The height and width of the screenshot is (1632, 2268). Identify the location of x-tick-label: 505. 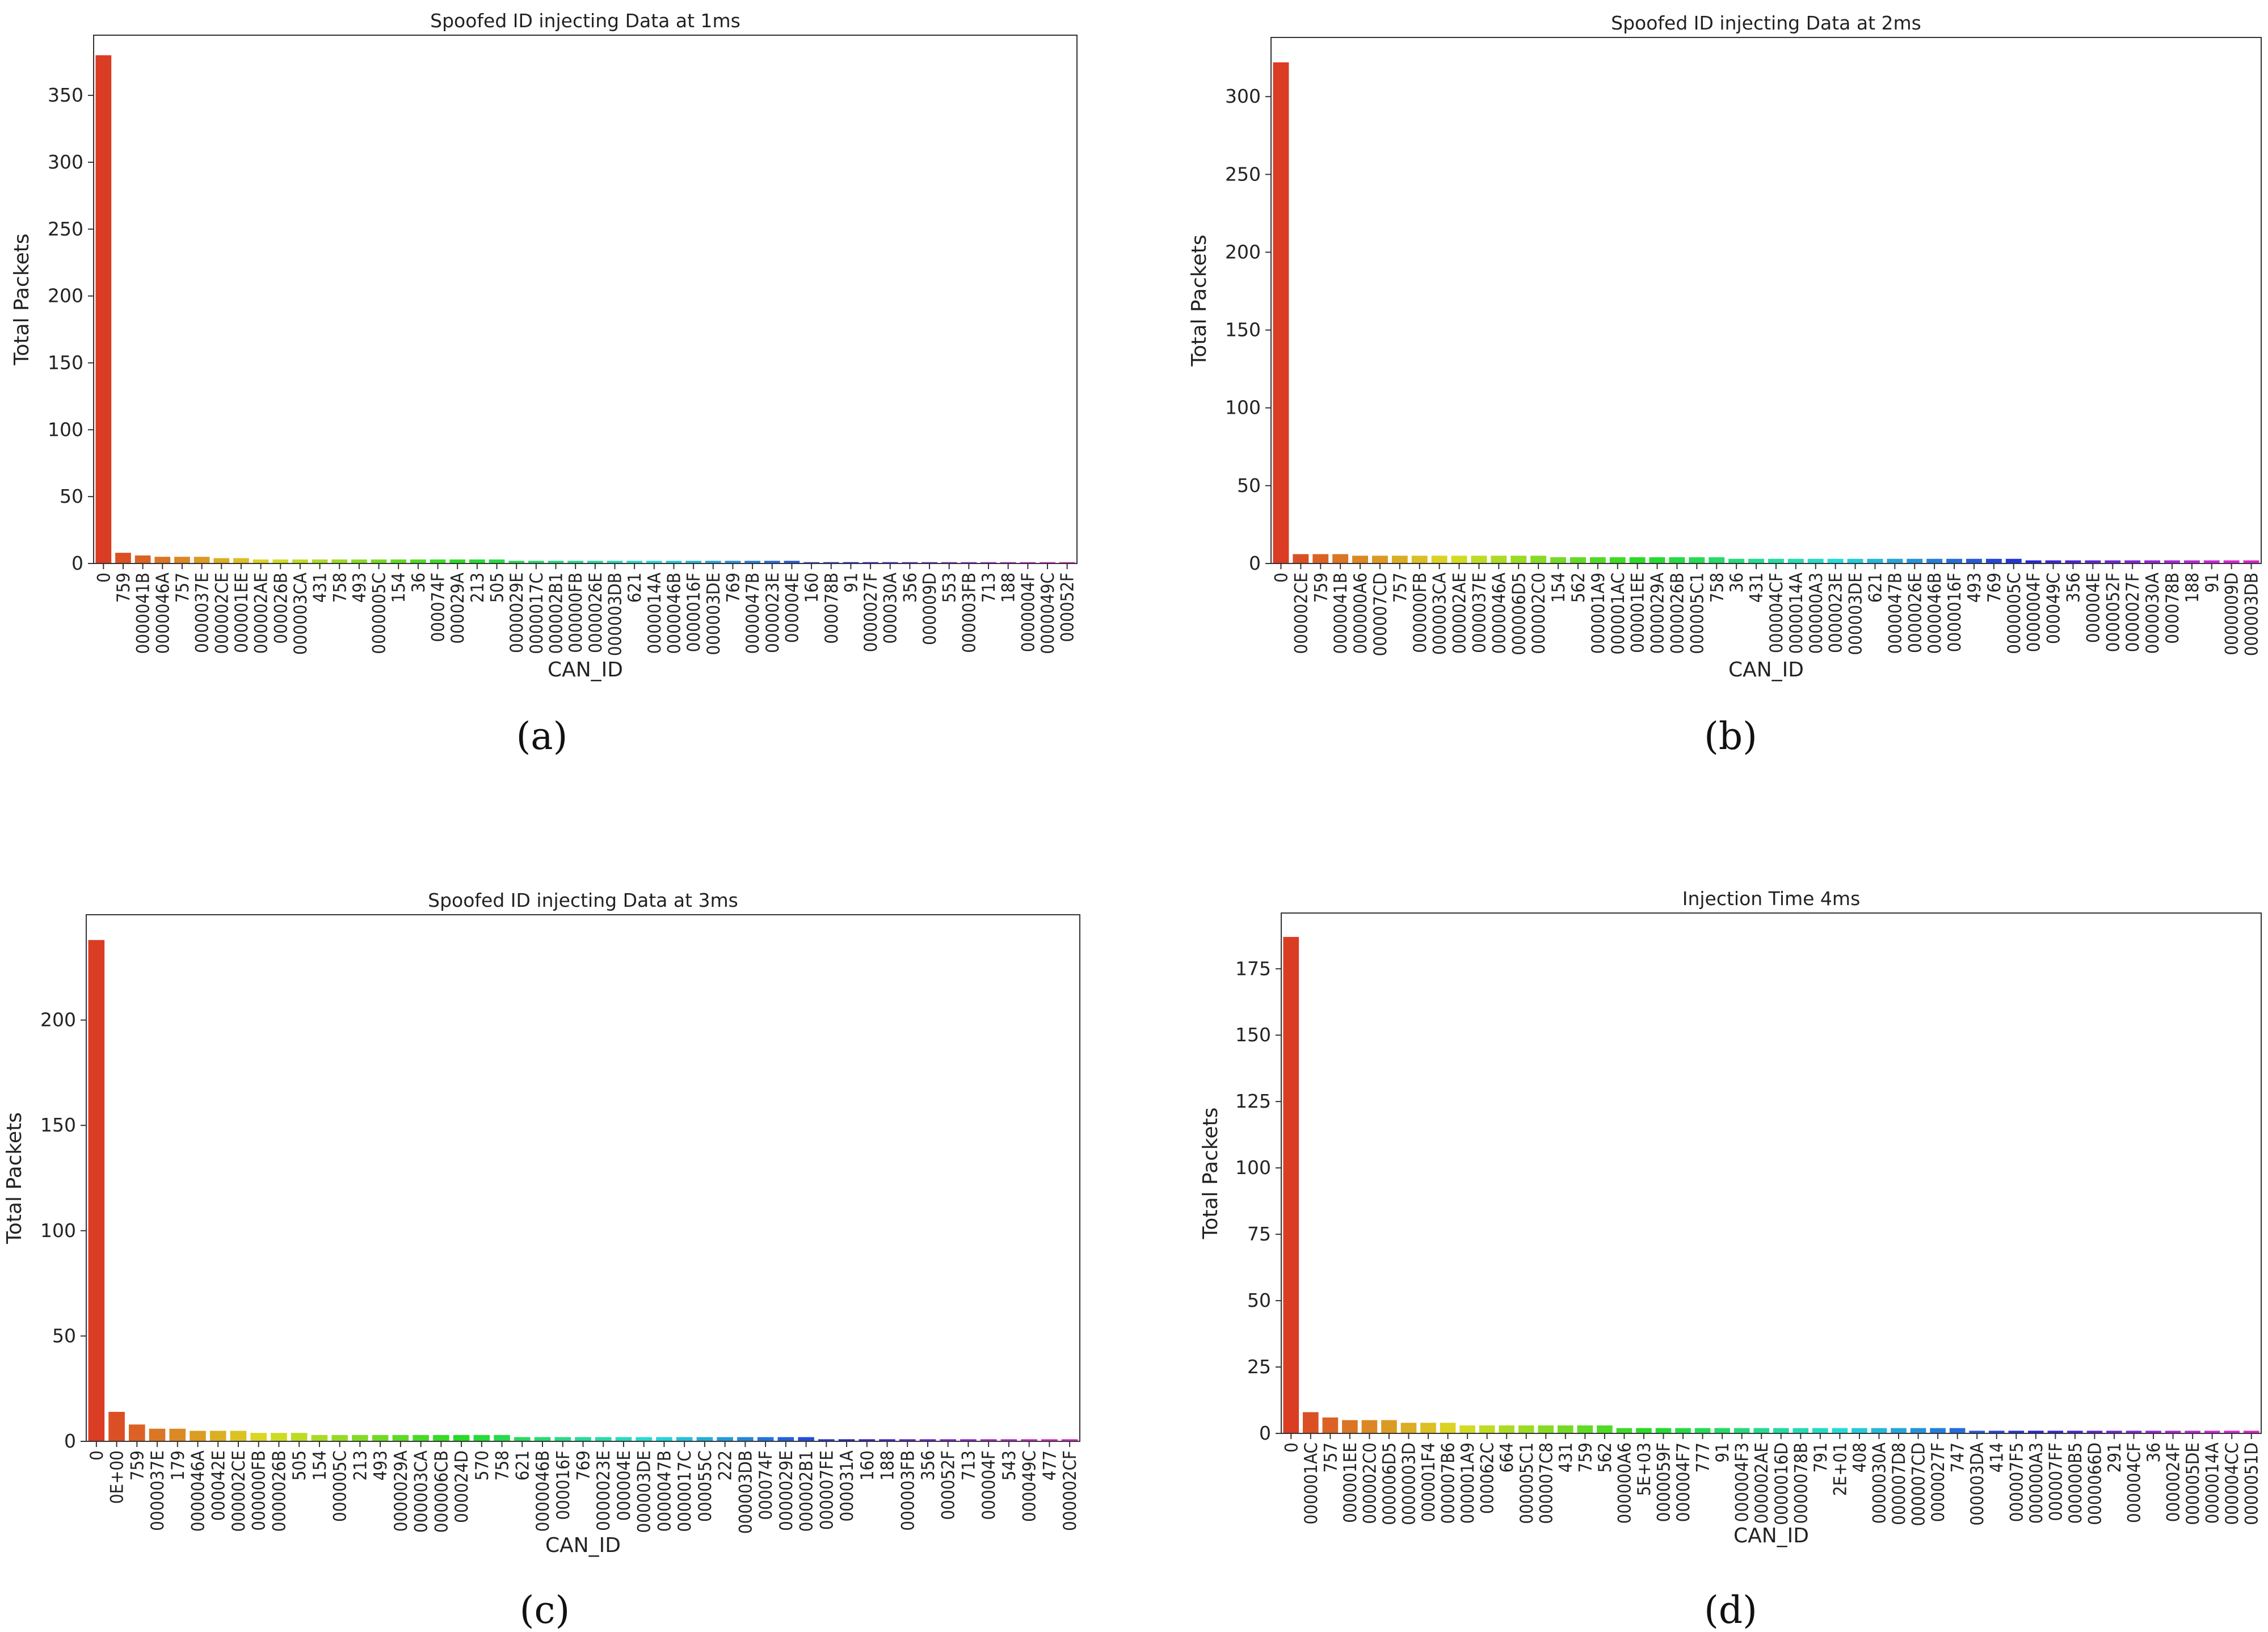
(498, 588).